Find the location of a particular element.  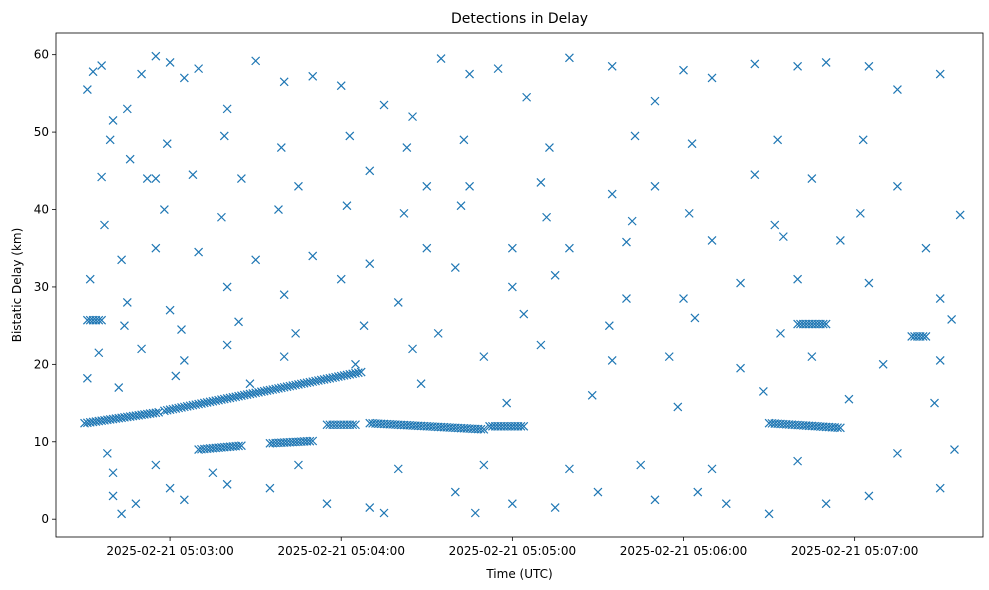

y-tick-label: 60 is located at coordinates (41, 55).